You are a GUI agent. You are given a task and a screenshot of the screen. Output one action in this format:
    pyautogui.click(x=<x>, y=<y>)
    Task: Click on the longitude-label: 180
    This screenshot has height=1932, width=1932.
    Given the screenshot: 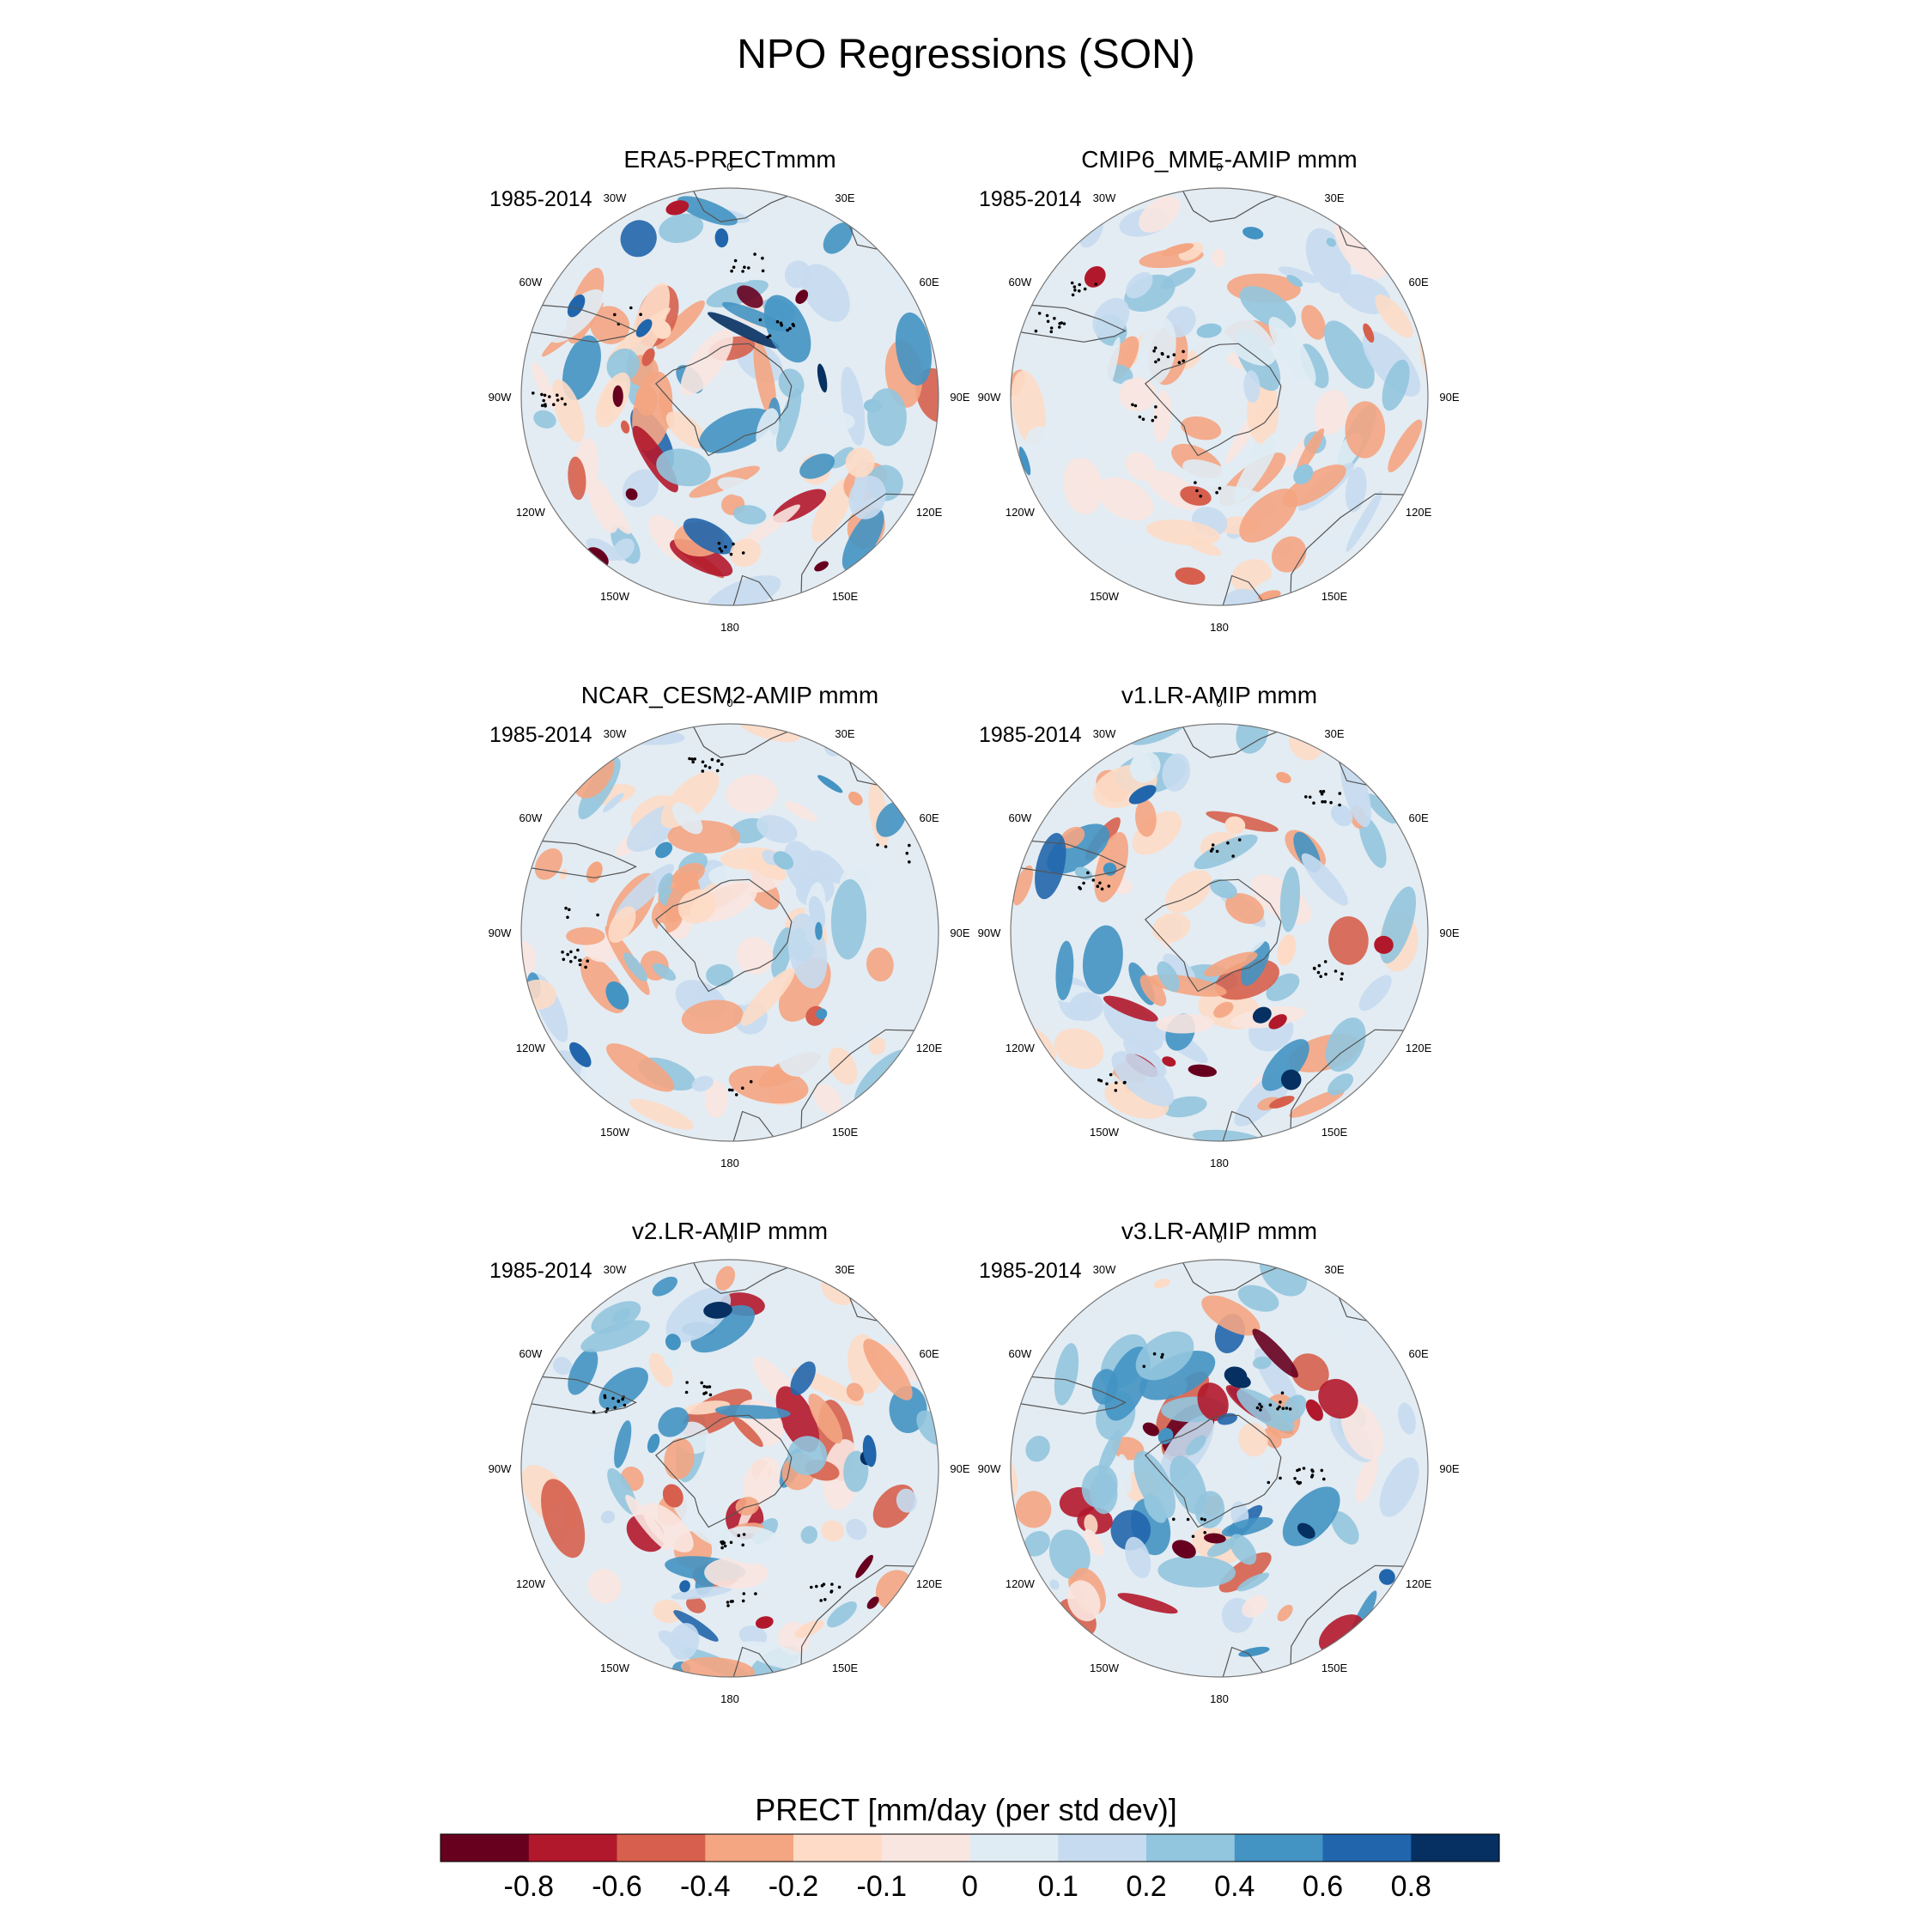 What is the action you would take?
    pyautogui.click(x=729, y=627)
    